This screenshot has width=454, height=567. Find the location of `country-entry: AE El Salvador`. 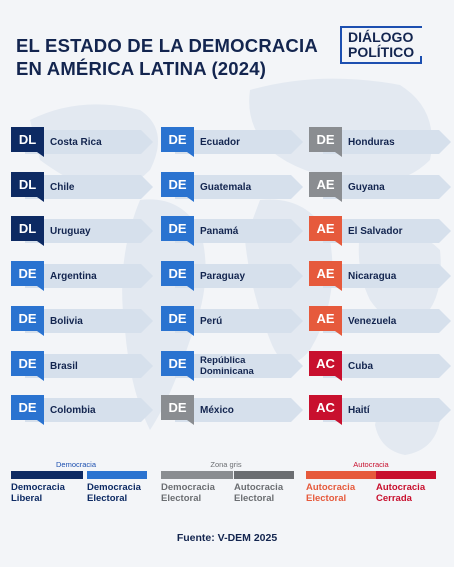

country-entry: AE El Salvador is located at coordinates (381, 231).